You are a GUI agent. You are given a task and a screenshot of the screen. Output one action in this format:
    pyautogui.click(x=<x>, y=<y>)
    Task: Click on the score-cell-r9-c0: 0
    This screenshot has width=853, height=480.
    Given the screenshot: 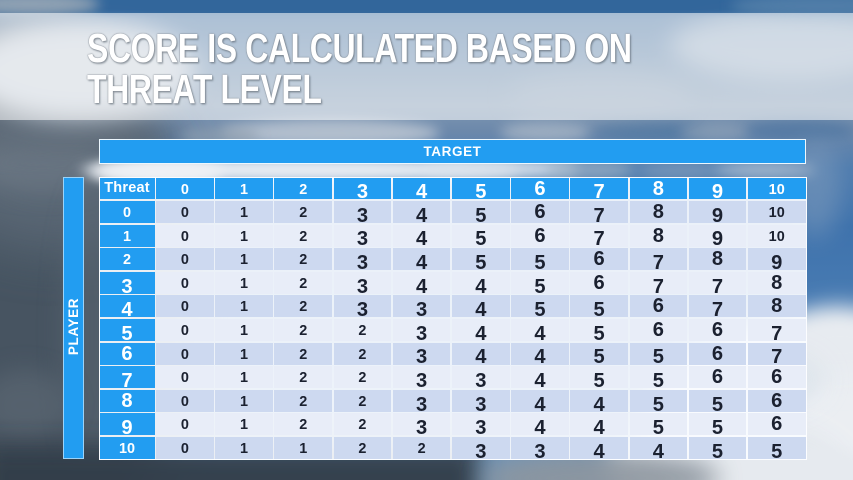 What is the action you would take?
    pyautogui.click(x=185, y=424)
    